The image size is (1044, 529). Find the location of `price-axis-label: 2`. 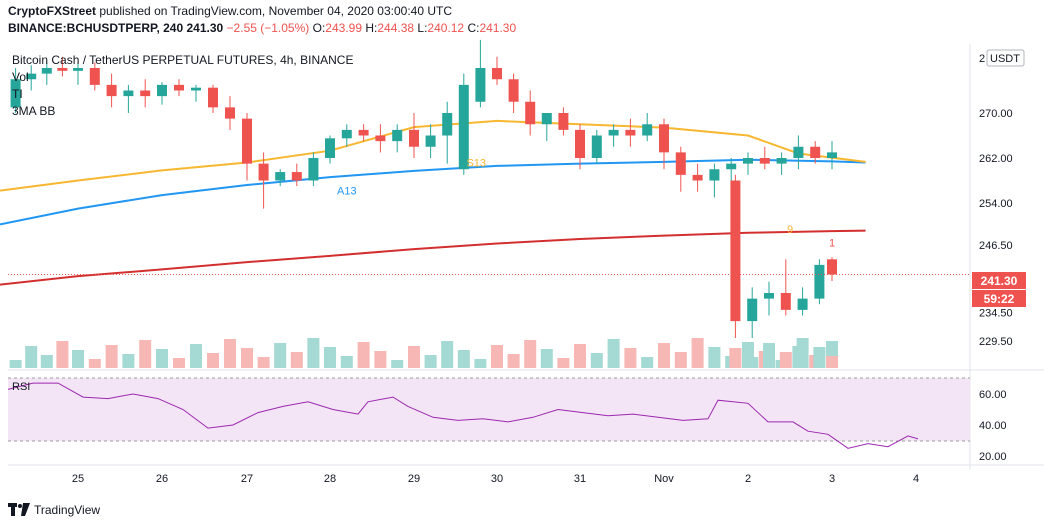

price-axis-label: 2 is located at coordinates (982, 59).